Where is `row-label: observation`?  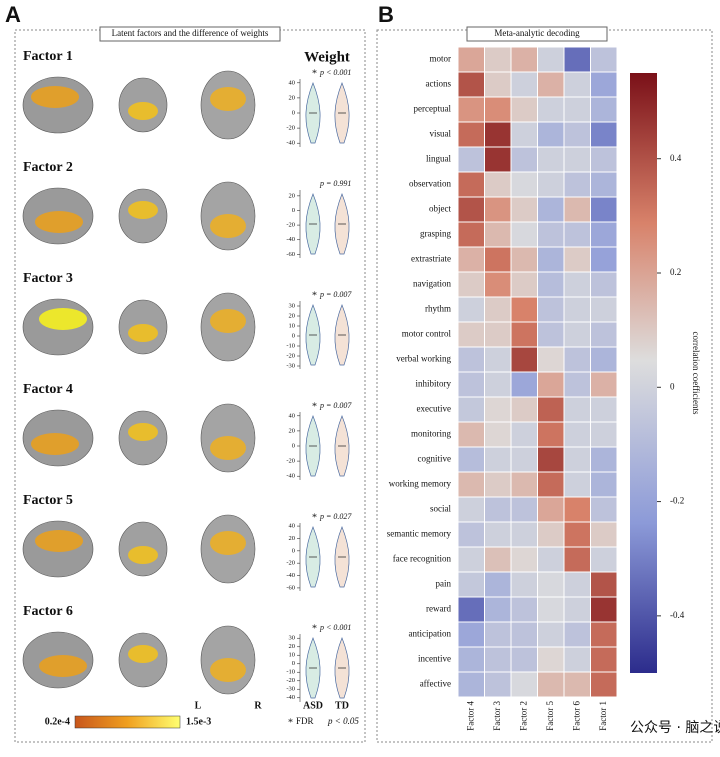
row-label: observation is located at coordinates (430, 184).